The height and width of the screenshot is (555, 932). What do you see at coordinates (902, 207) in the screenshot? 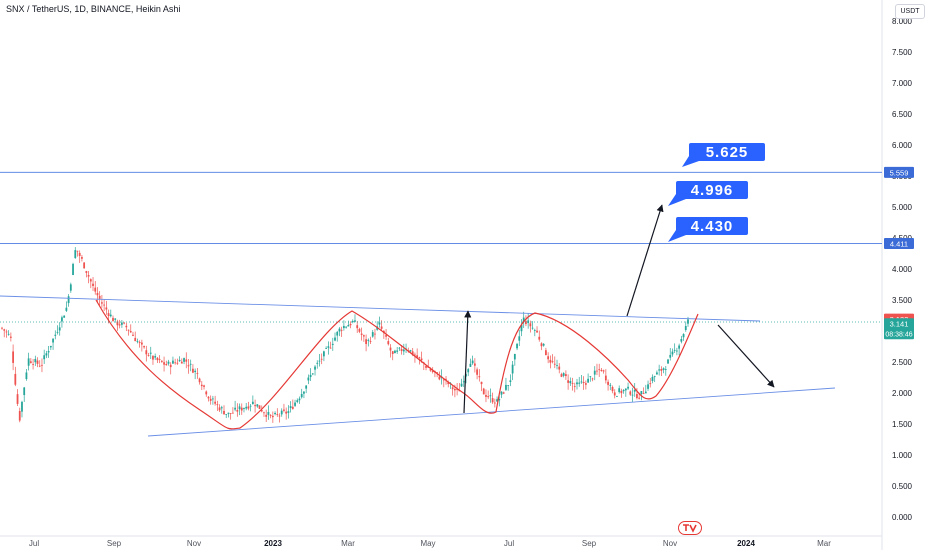
I see `y-tick-label-6: 5.000` at bounding box center [902, 207].